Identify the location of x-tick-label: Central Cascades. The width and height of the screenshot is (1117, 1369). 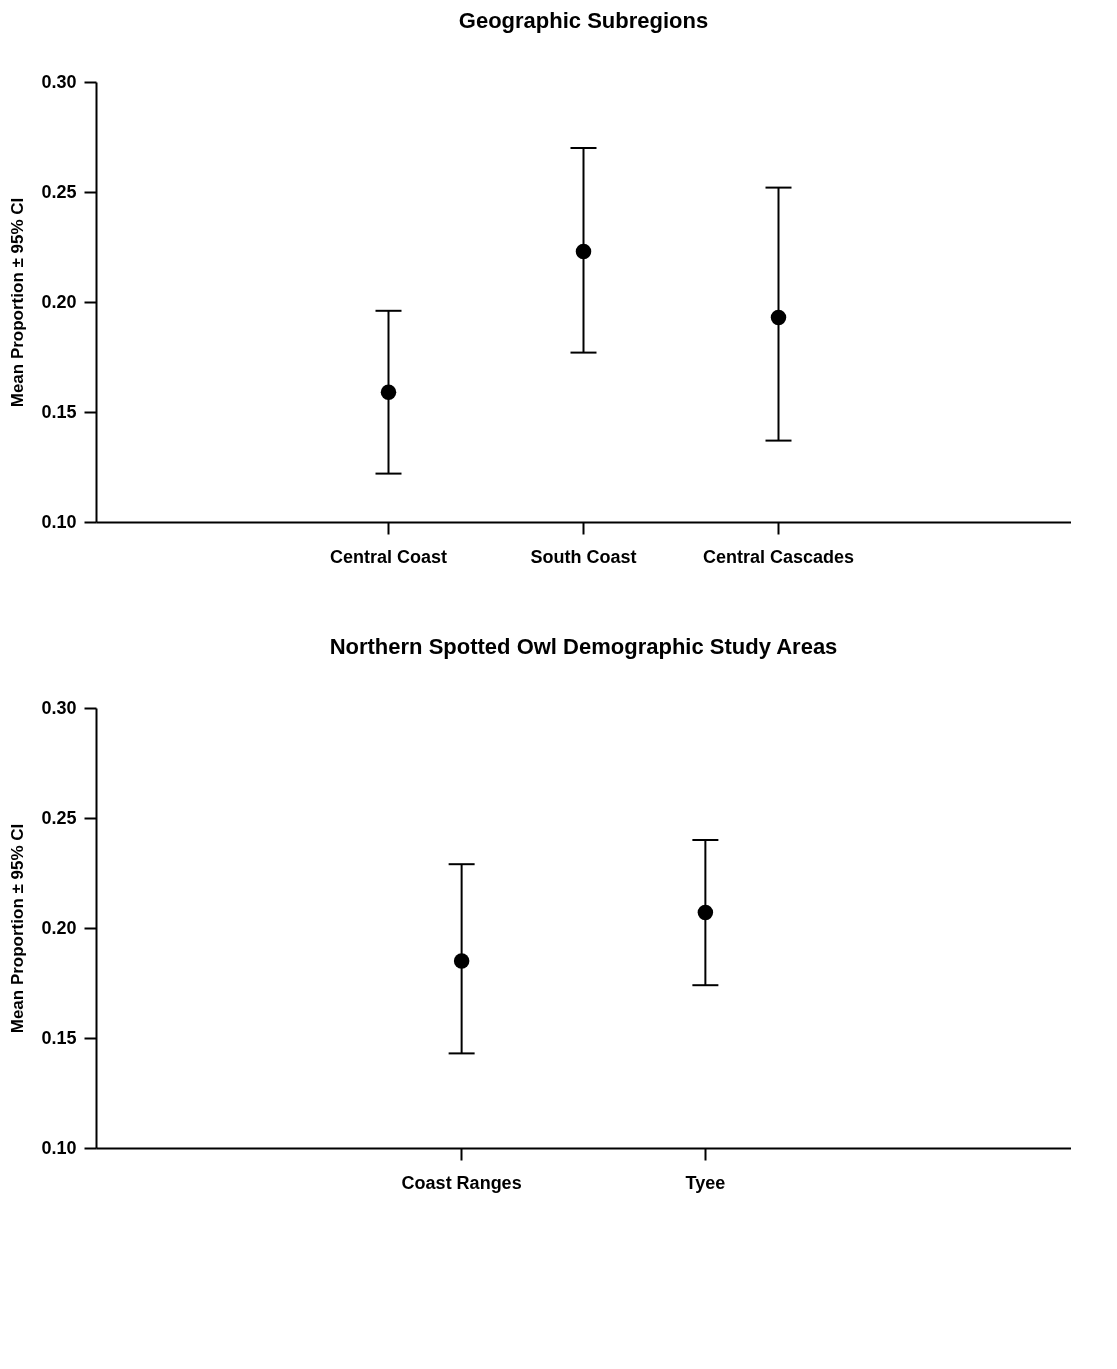
(778, 556).